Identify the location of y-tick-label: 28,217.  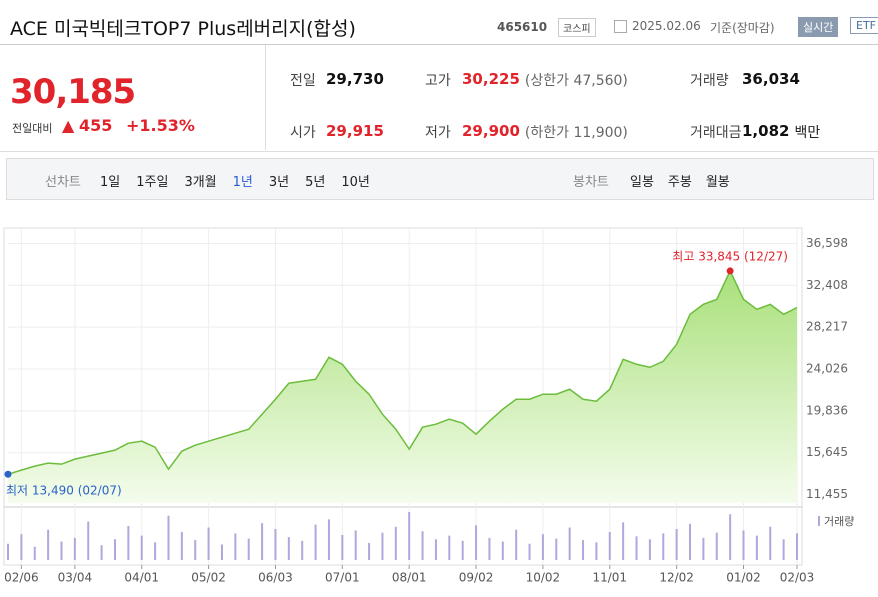
(827, 327).